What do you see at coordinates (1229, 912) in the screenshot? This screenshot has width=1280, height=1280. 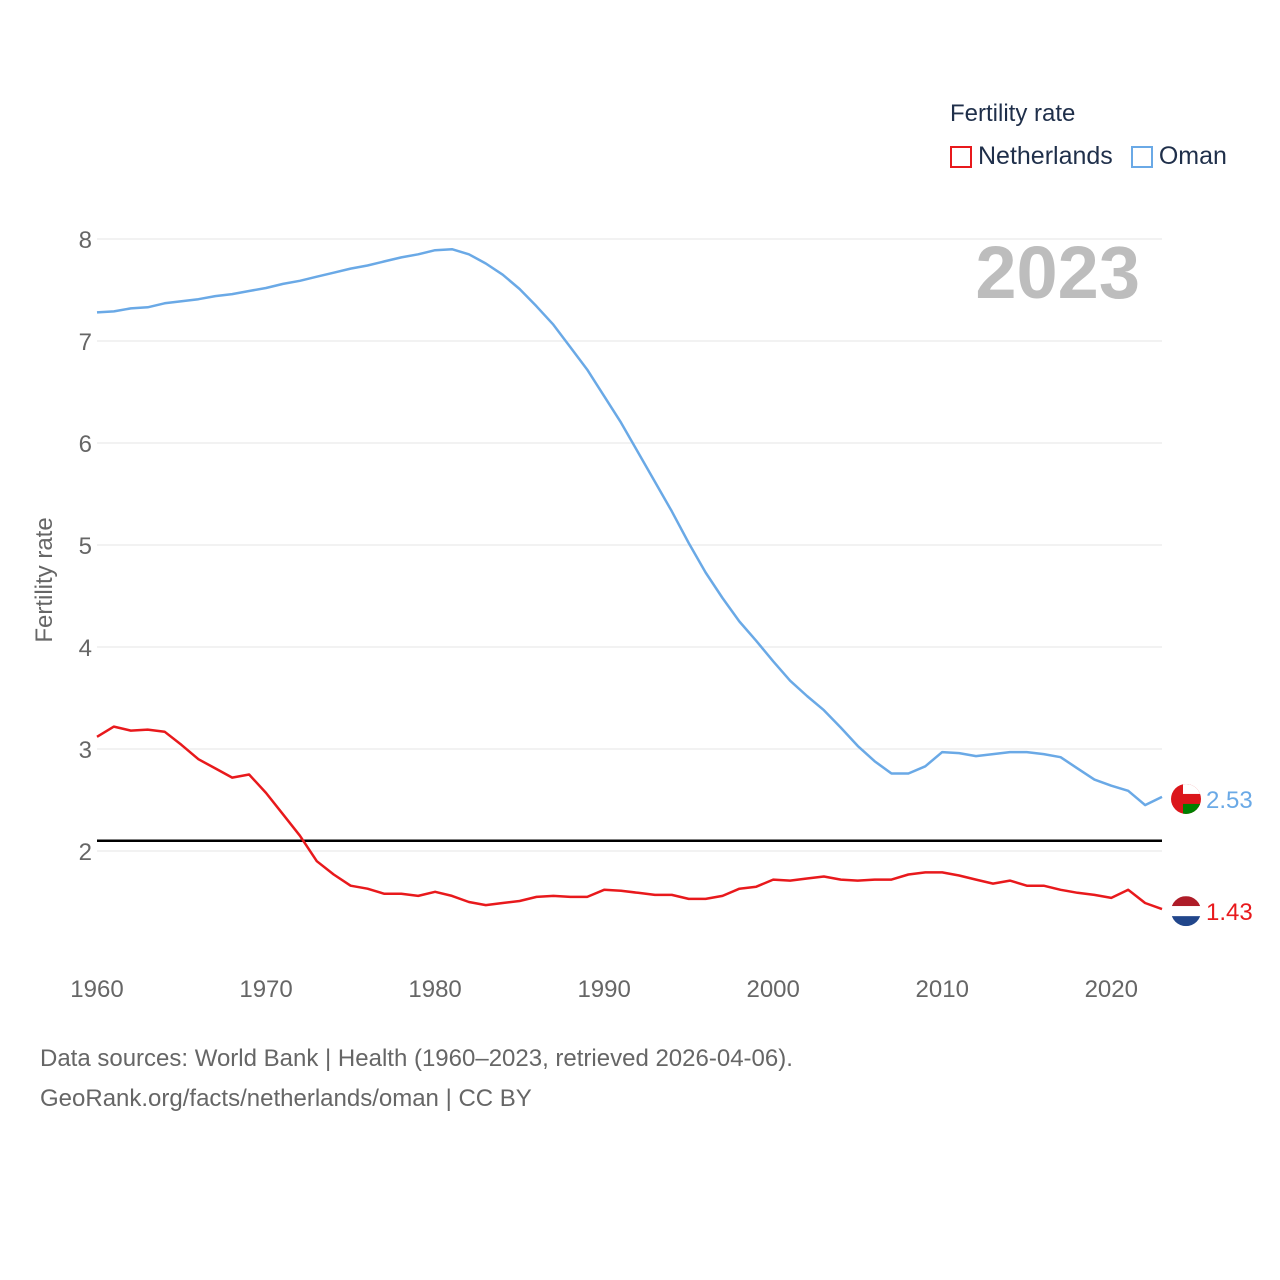 I see `end-value-label-netherlands: 1.43` at bounding box center [1229, 912].